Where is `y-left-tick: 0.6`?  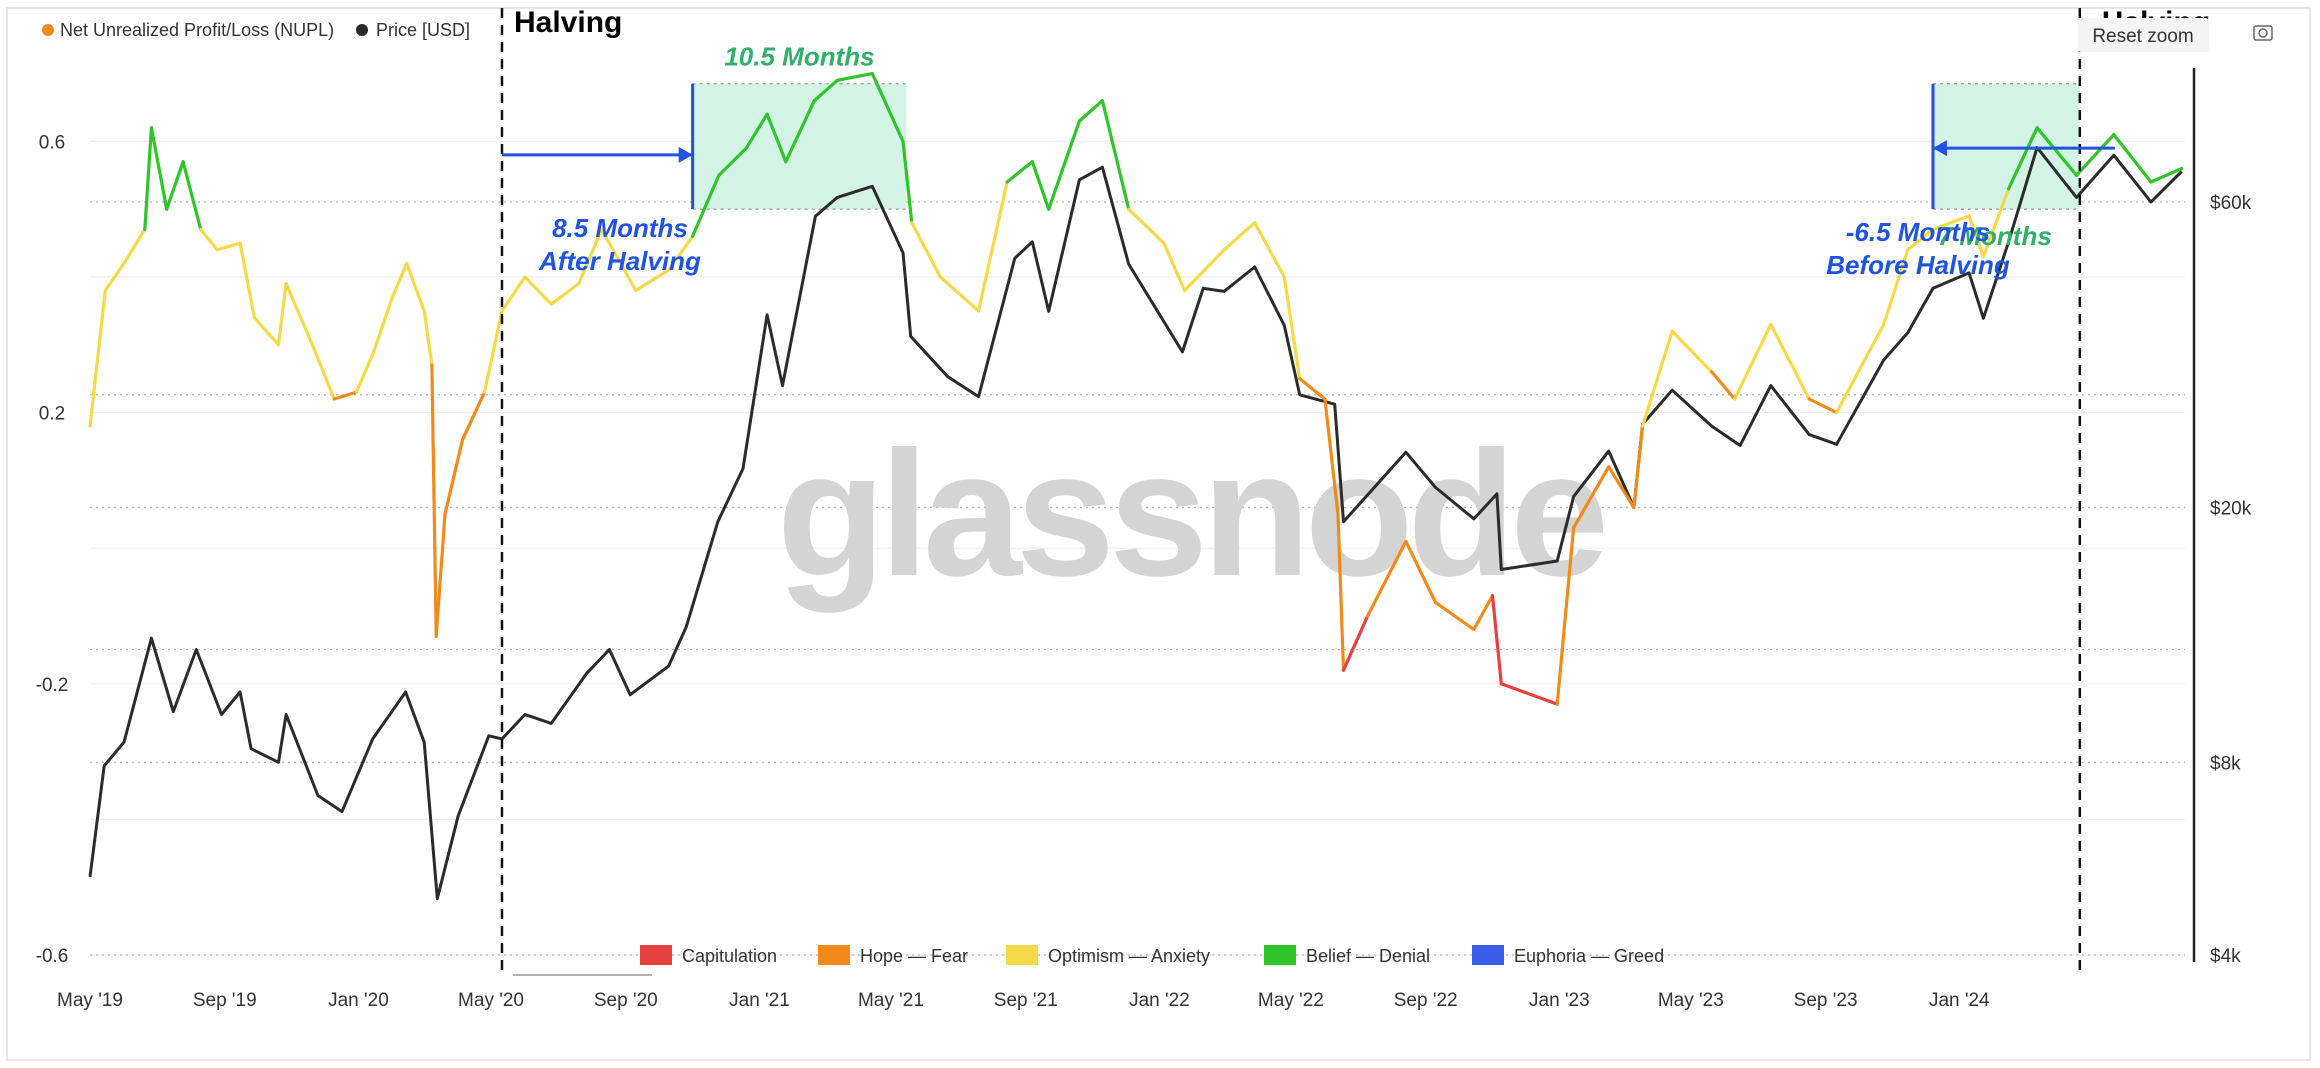 y-left-tick: 0.6 is located at coordinates (52, 142).